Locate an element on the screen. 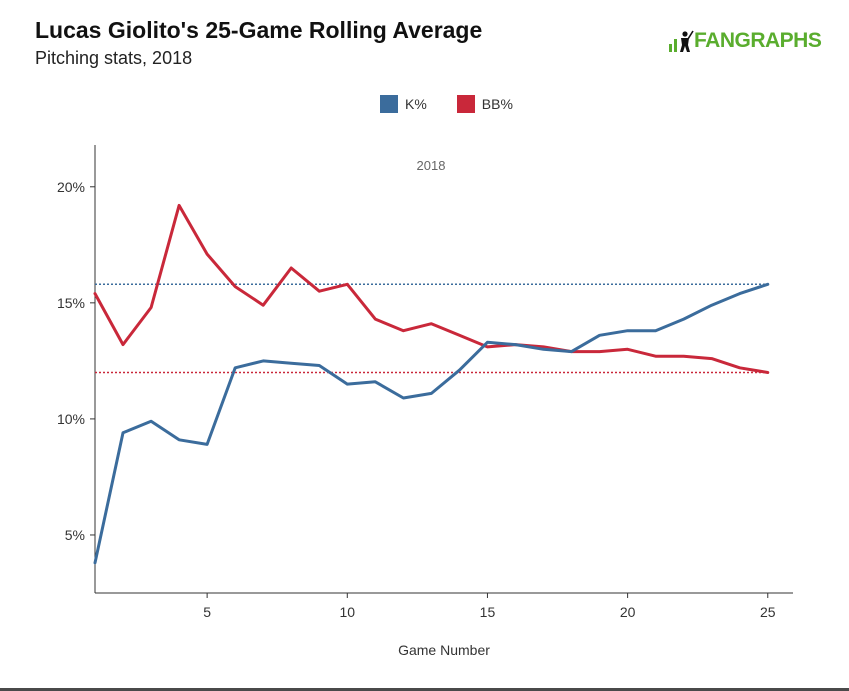  legend-label-bb: BB% is located at coordinates (497, 104).